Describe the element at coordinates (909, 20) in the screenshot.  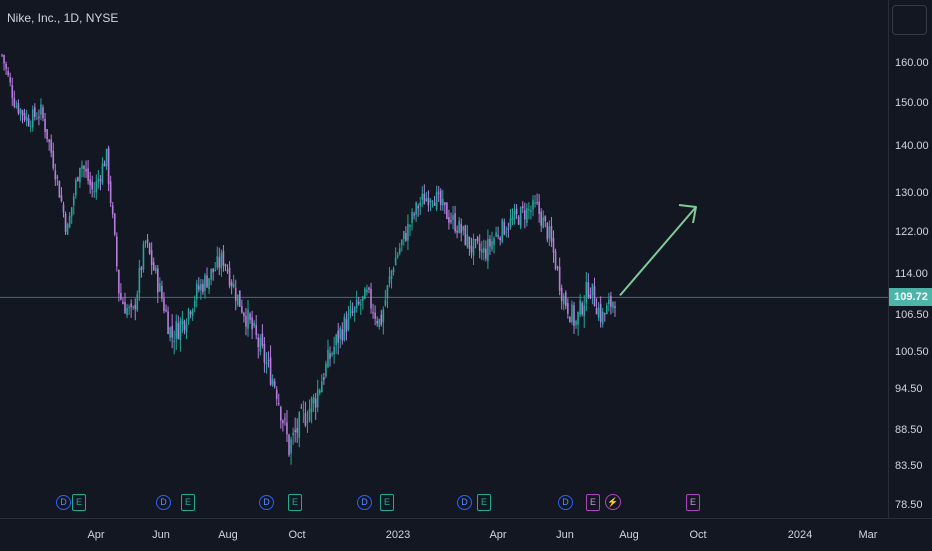
I see `chart-settings-button` at that location.